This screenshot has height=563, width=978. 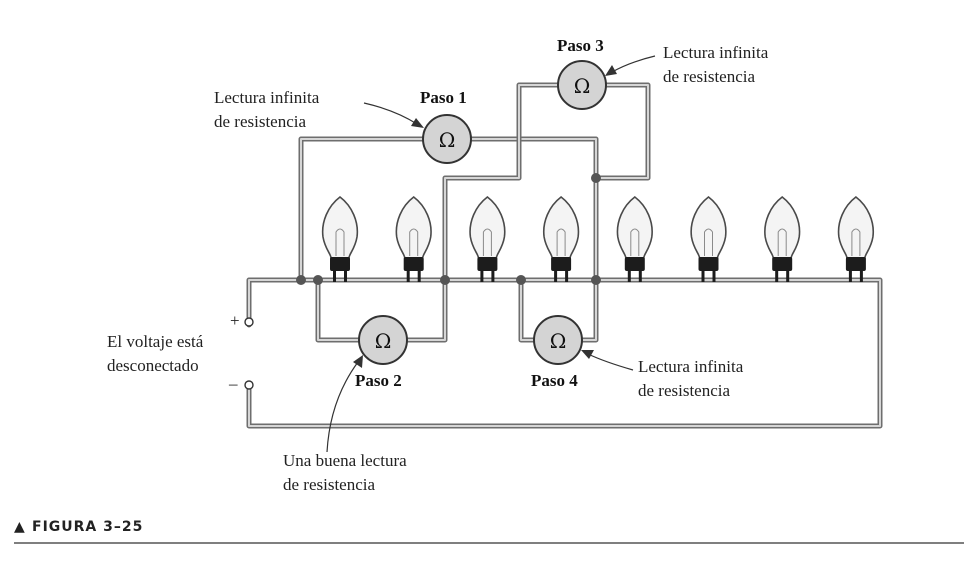 I want to click on callout-text: Una buena lectura, so click(x=345, y=460).